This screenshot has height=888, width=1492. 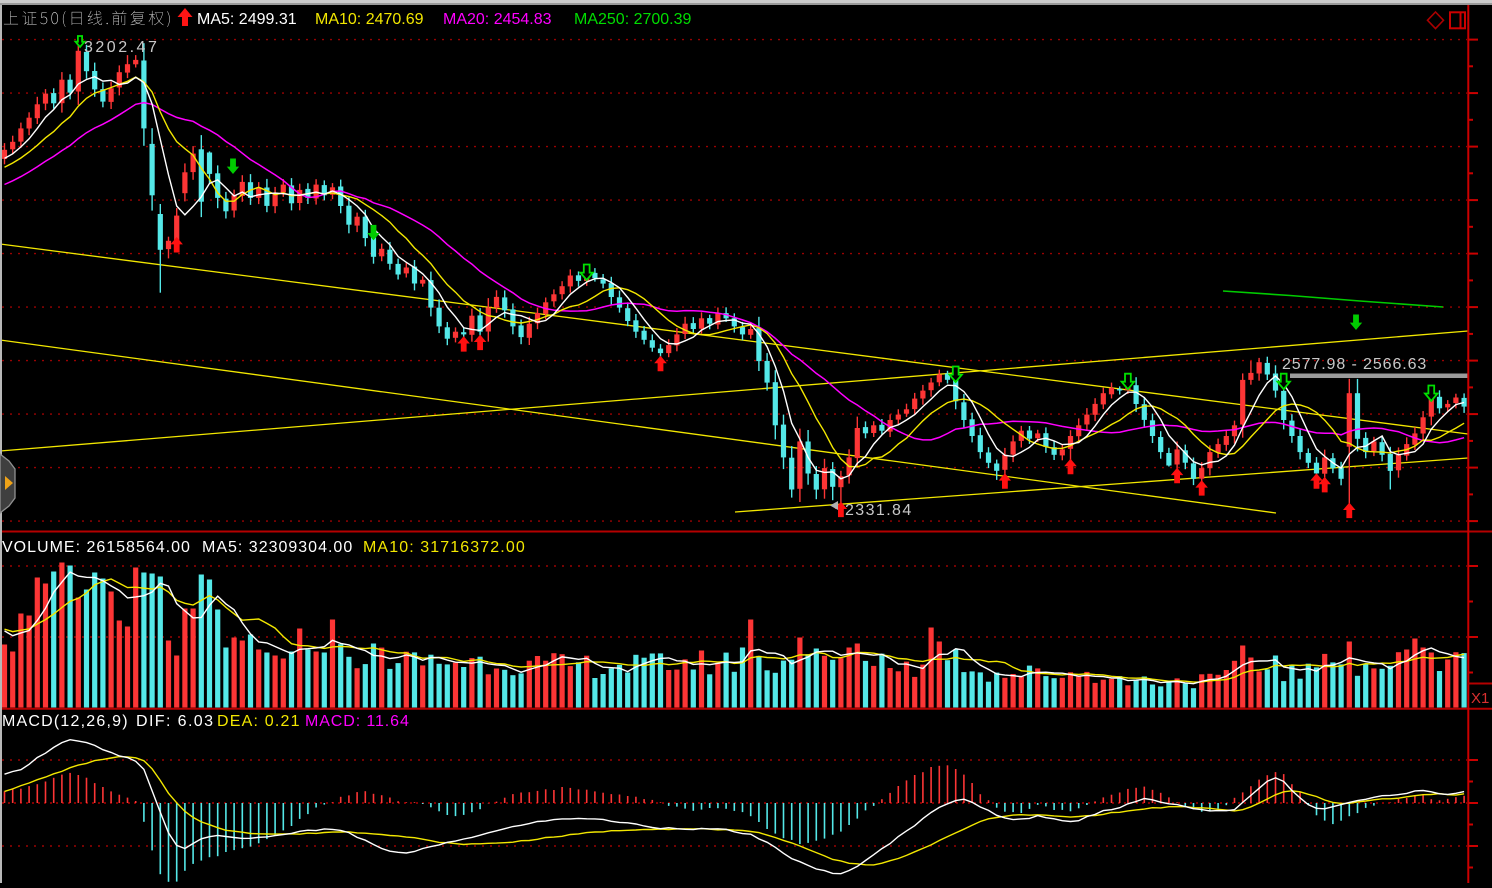 I want to click on svg-text: 3202.47, so click(x=121, y=47).